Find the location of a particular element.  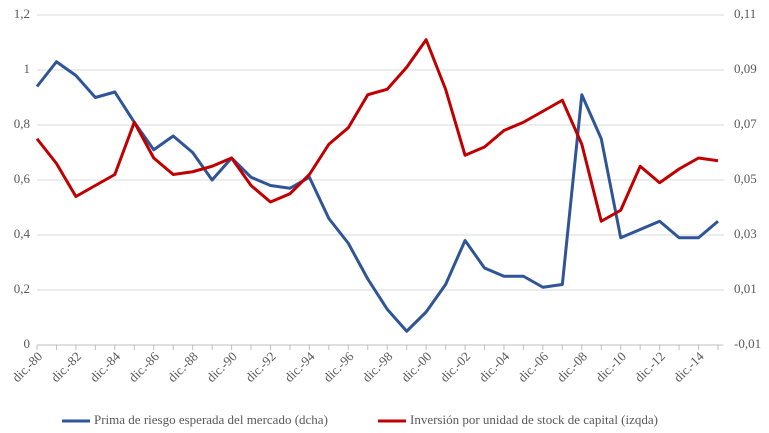

y-tick-label: 1 is located at coordinates (27, 68).